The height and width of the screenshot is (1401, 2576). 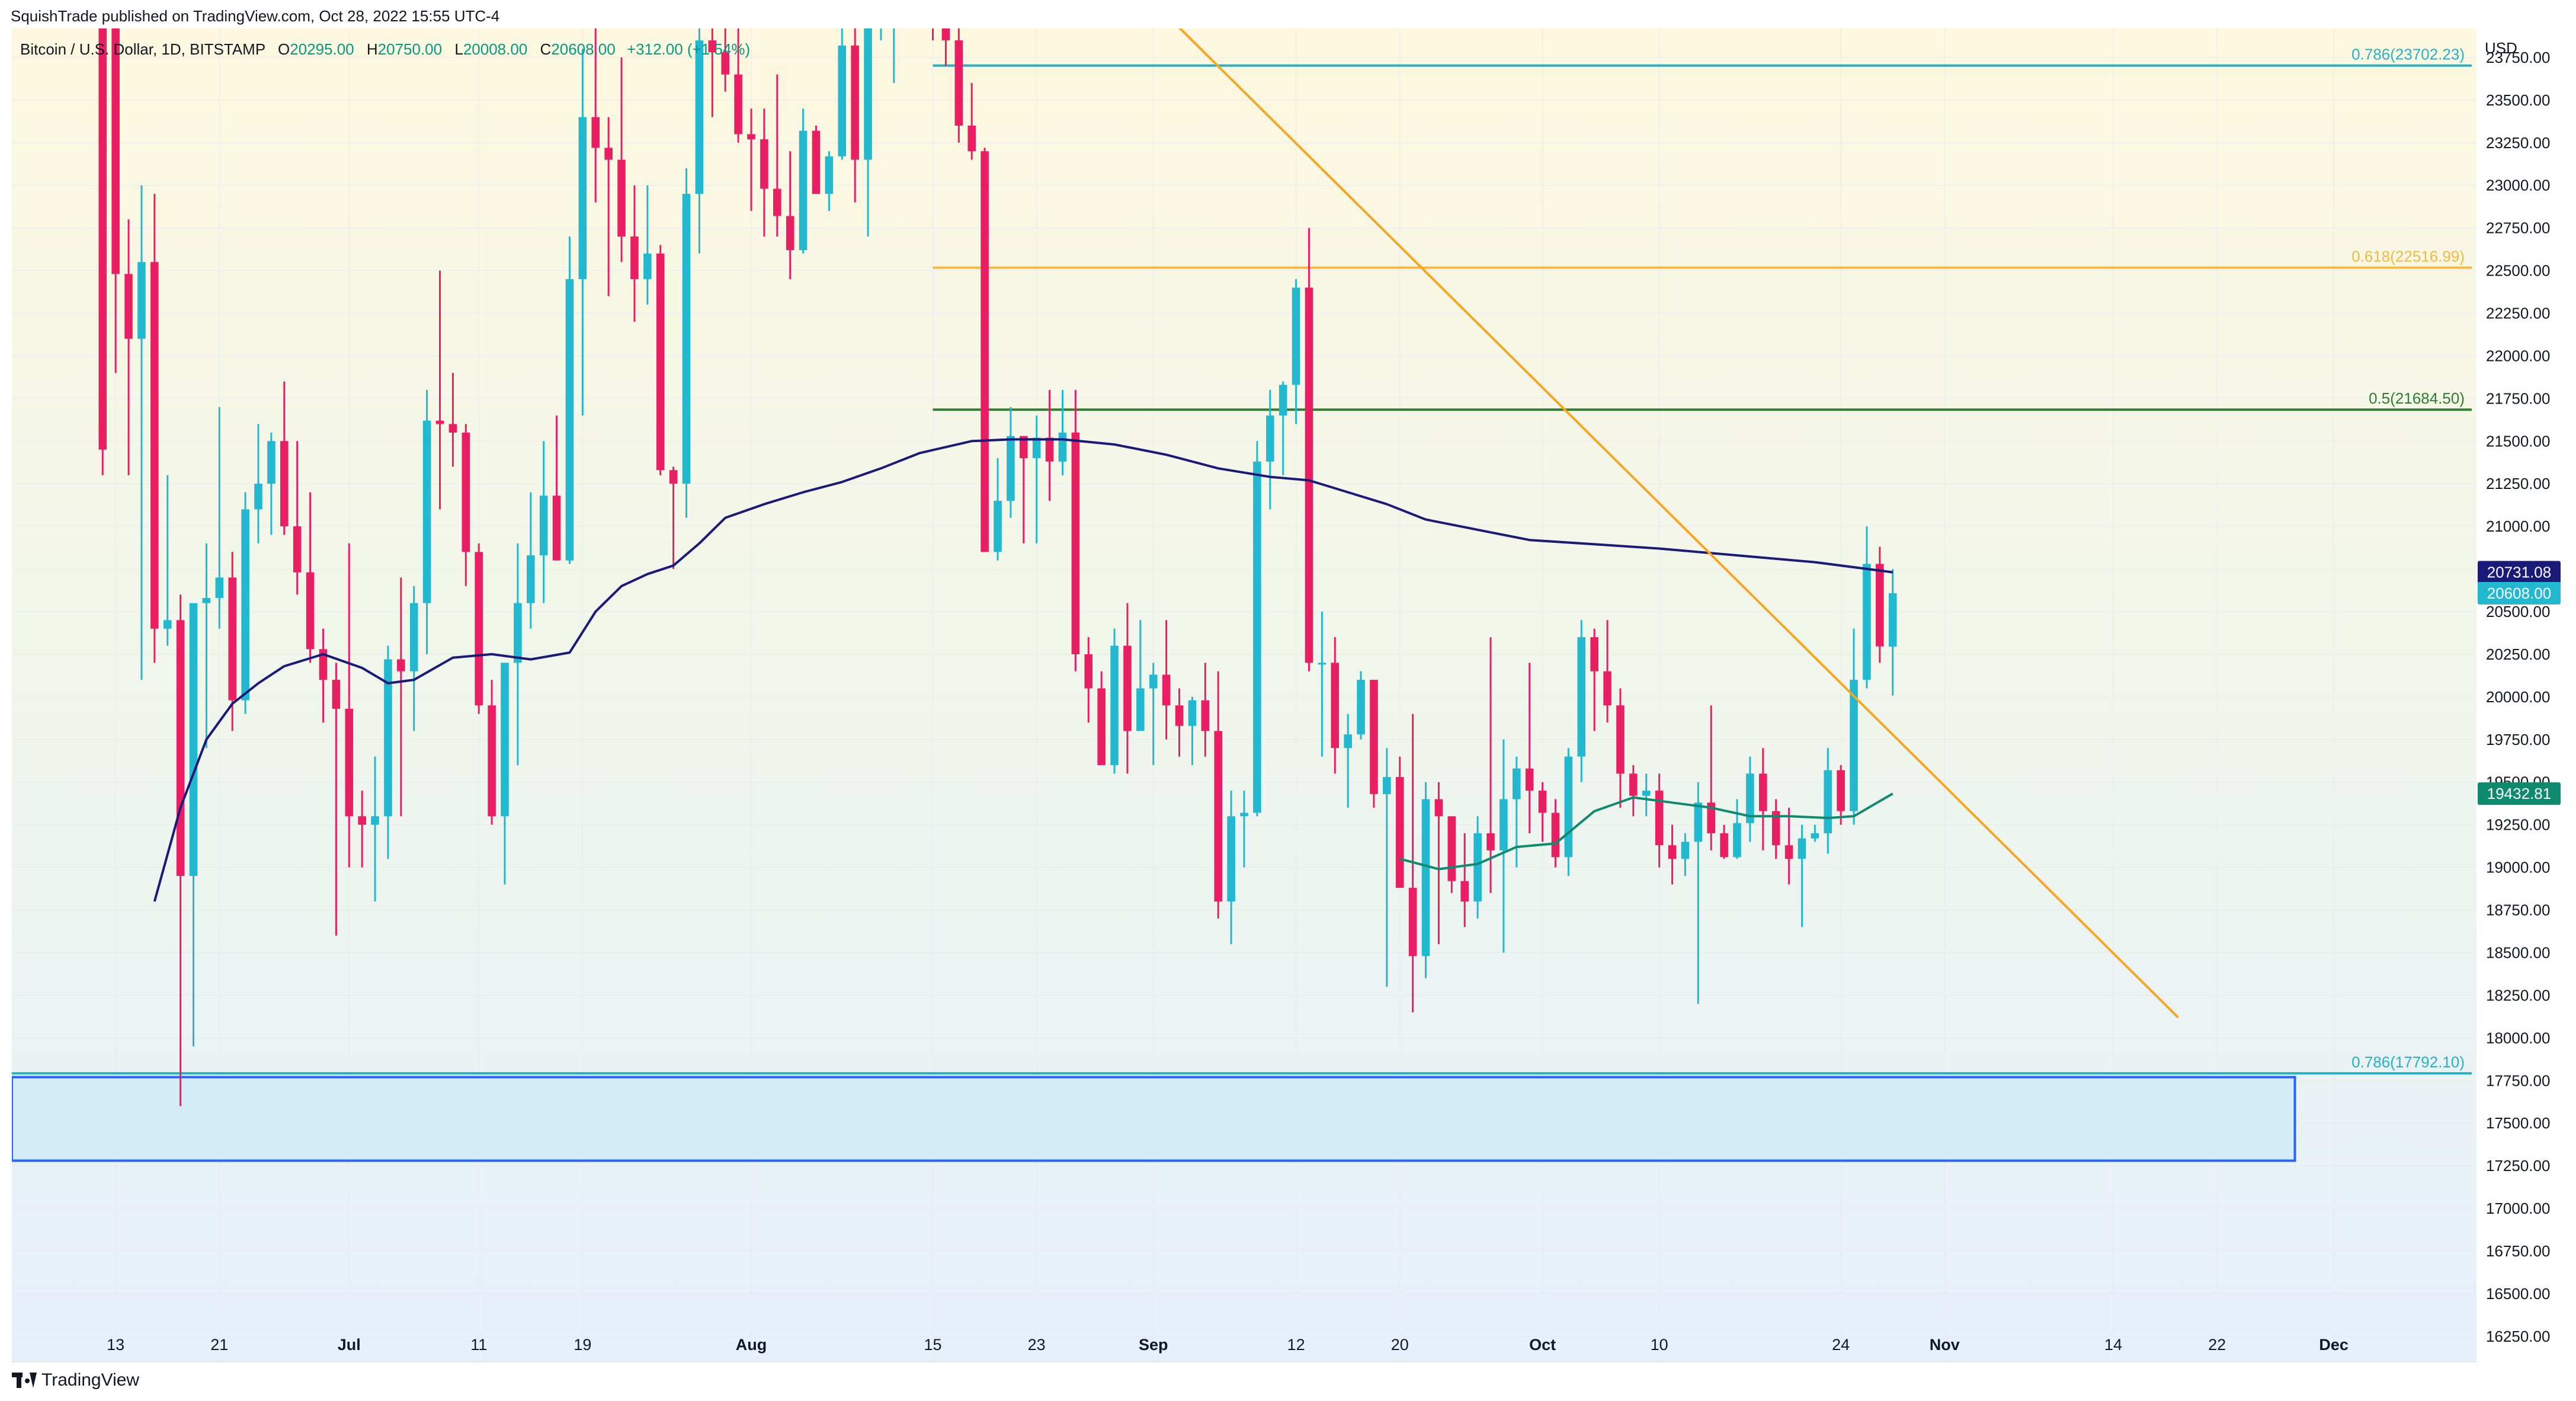 I want to click on ma-short-line, so click(x=1646, y=831).